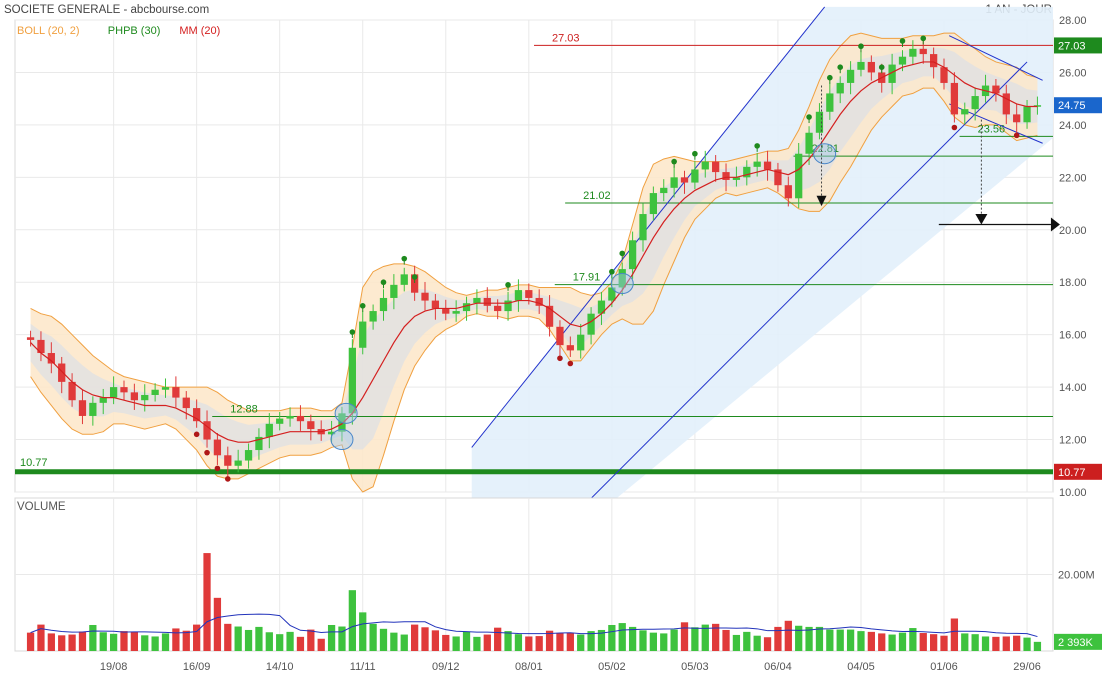 Image resolution: width=1102 pixels, height=677 pixels. Describe the element at coordinates (134, 31) in the screenshot. I see `legend-entry: PHPB (30)` at that location.